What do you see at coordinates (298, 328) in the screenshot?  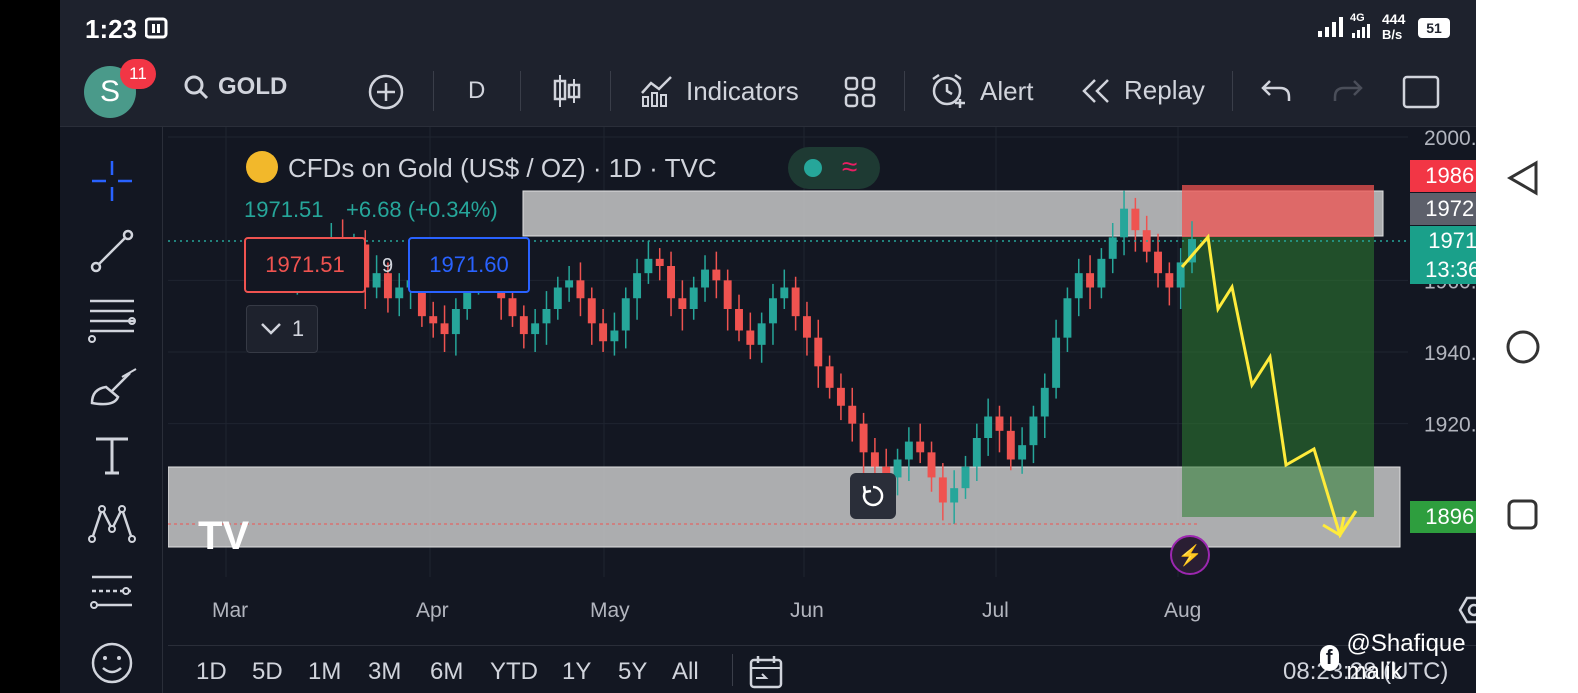 I see `collapse-count: 1` at bounding box center [298, 328].